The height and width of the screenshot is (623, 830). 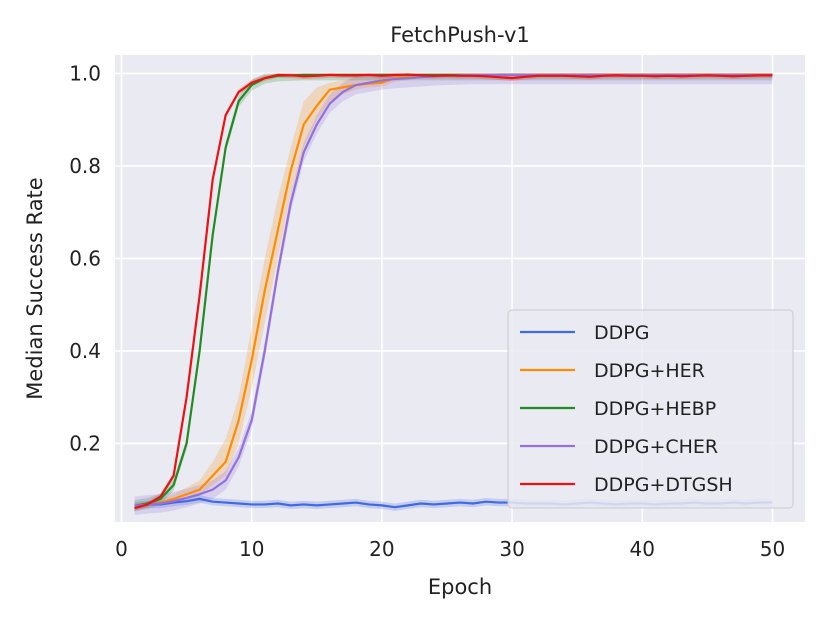 What do you see at coordinates (656, 447) in the screenshot?
I see `legend-label: DDPG+CHER` at bounding box center [656, 447].